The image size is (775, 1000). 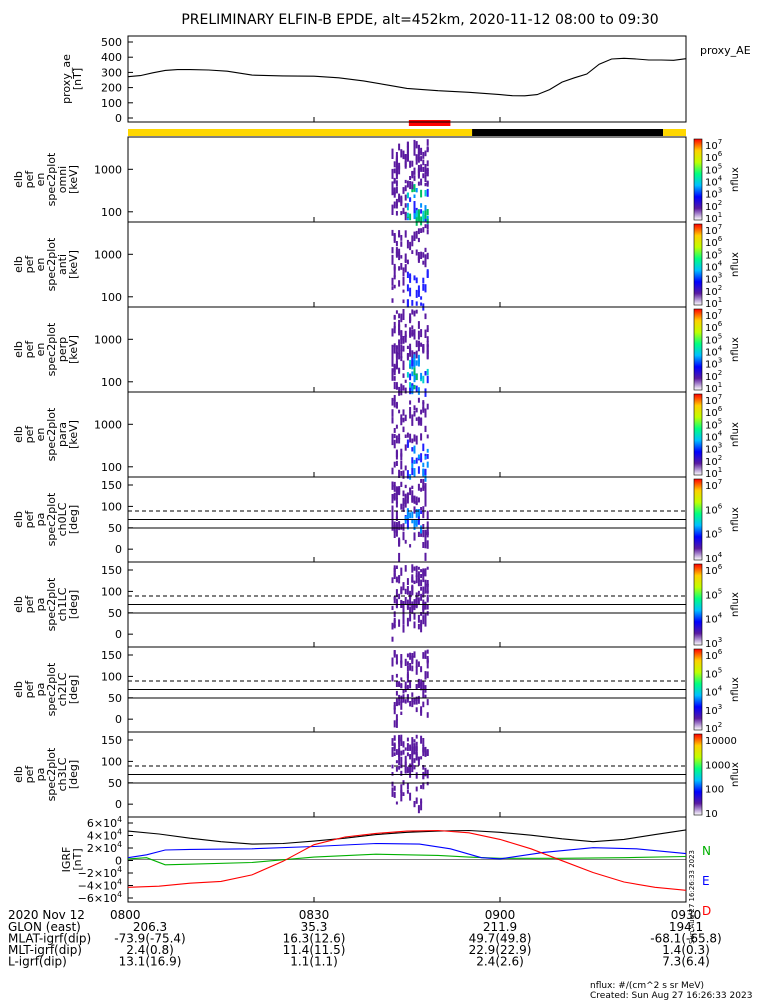 I want to click on y-axis-label-line: [keV], so click(x=73, y=179).